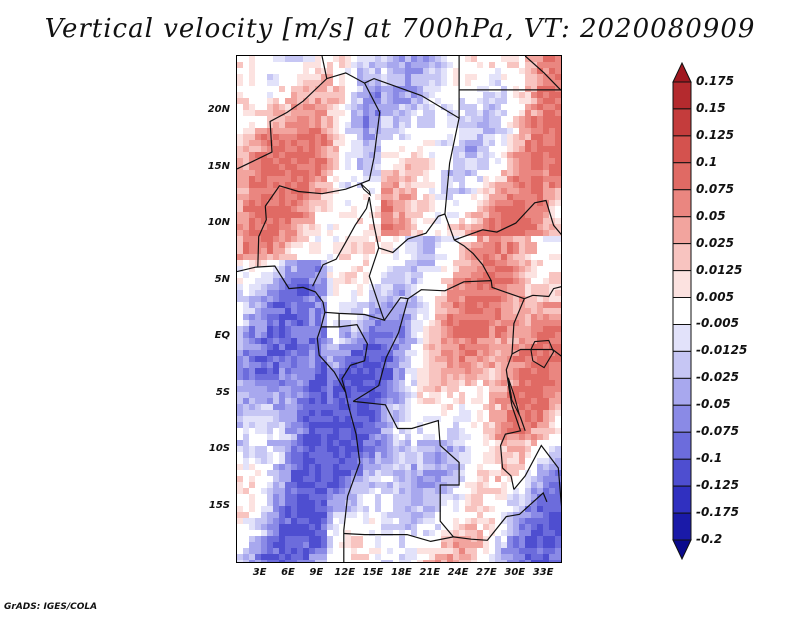 The image size is (800, 618). I want to click on colorbar-label: -0.125, so click(717, 485).